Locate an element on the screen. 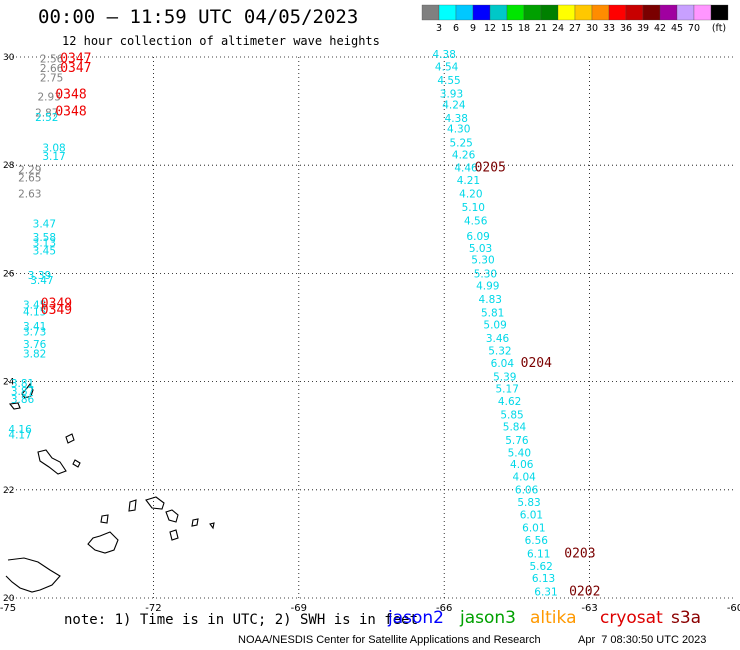 The width and height of the screenshot is (740, 650). wave-height-label: 3.82 is located at coordinates (34, 354).